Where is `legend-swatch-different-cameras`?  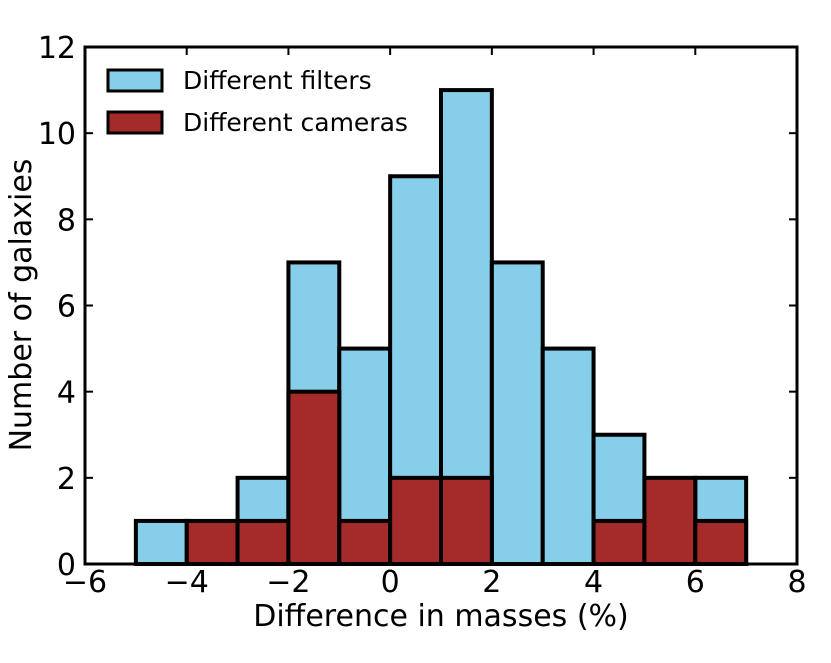 legend-swatch-different-cameras is located at coordinates (135, 122).